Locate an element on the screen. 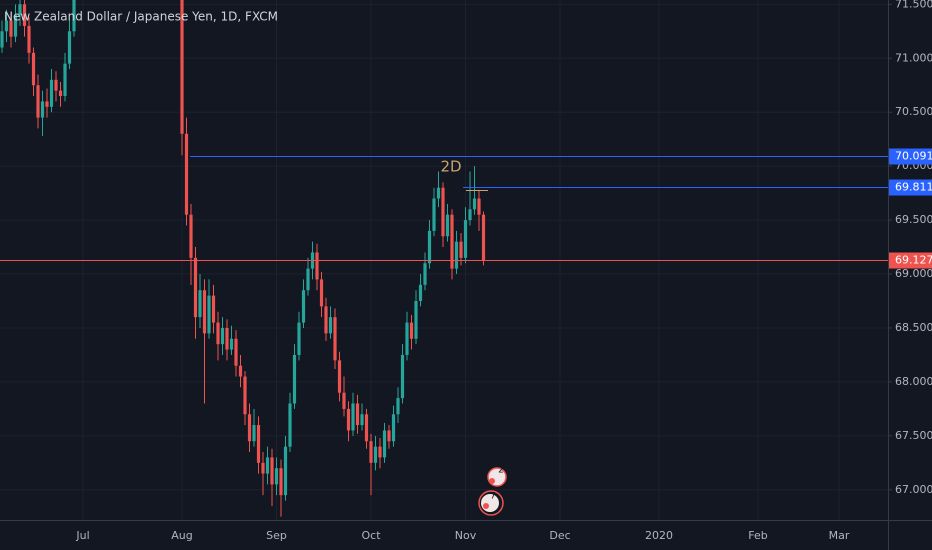 The height and width of the screenshot is (550, 932). y-tick-label: 68.000 is located at coordinates (913, 381).